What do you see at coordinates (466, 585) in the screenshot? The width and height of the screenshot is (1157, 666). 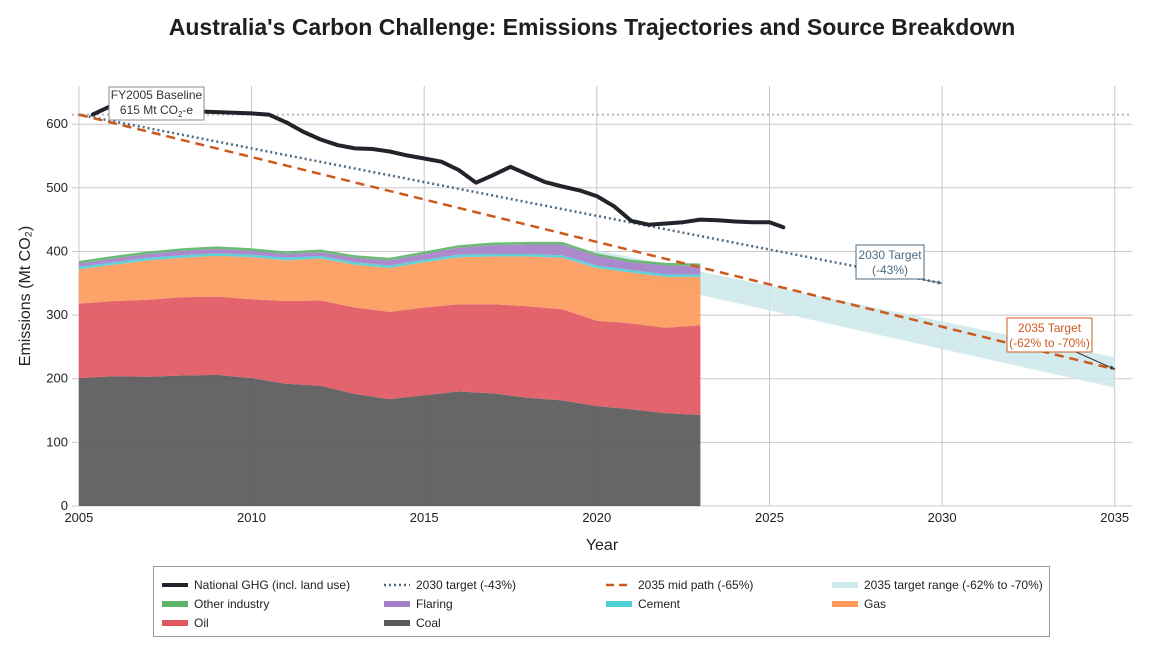 I see `legend-label: 2030 target (-43%)` at bounding box center [466, 585].